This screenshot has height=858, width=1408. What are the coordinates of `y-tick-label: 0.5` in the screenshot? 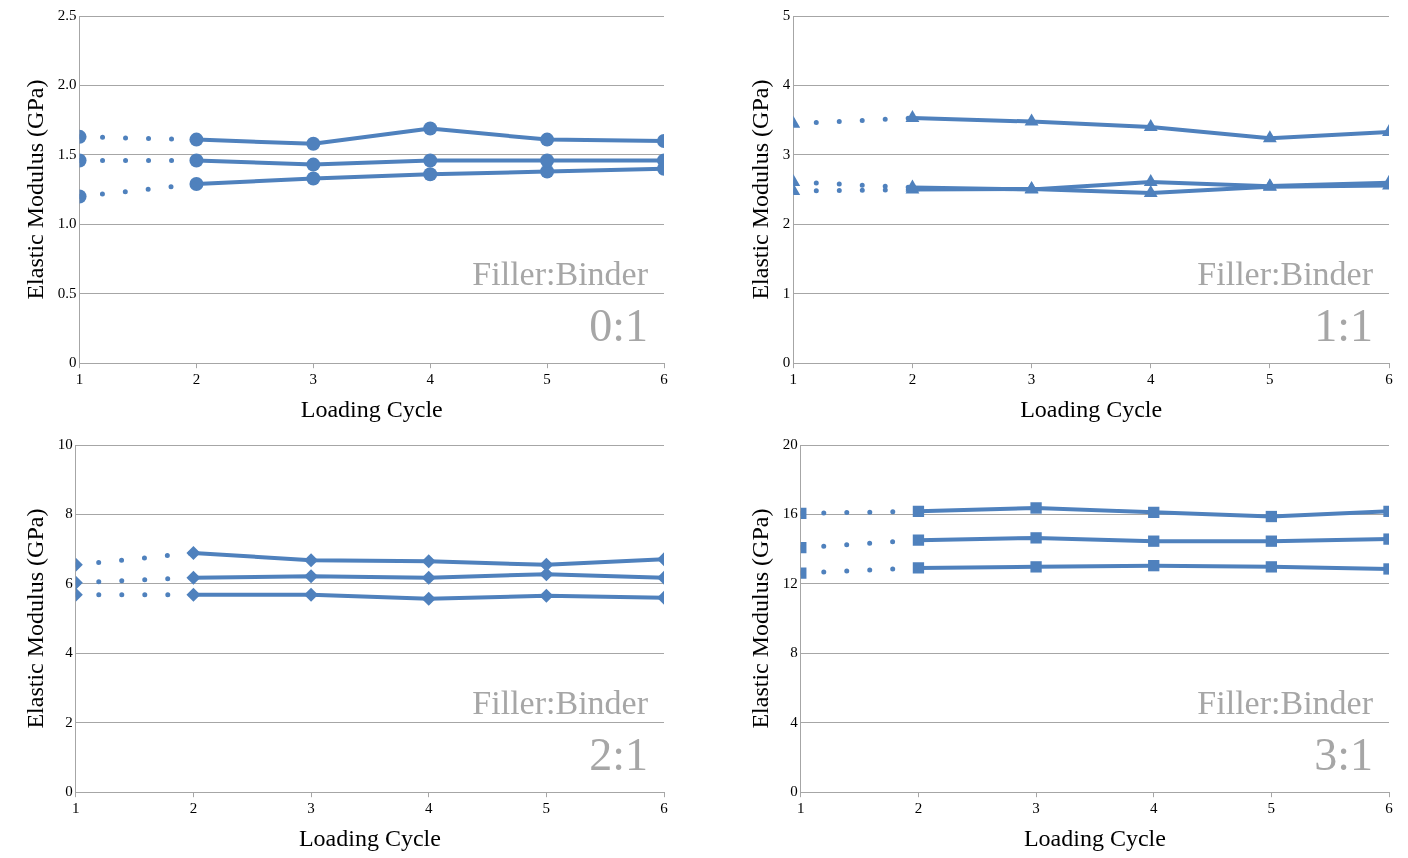 It's located at (67, 292).